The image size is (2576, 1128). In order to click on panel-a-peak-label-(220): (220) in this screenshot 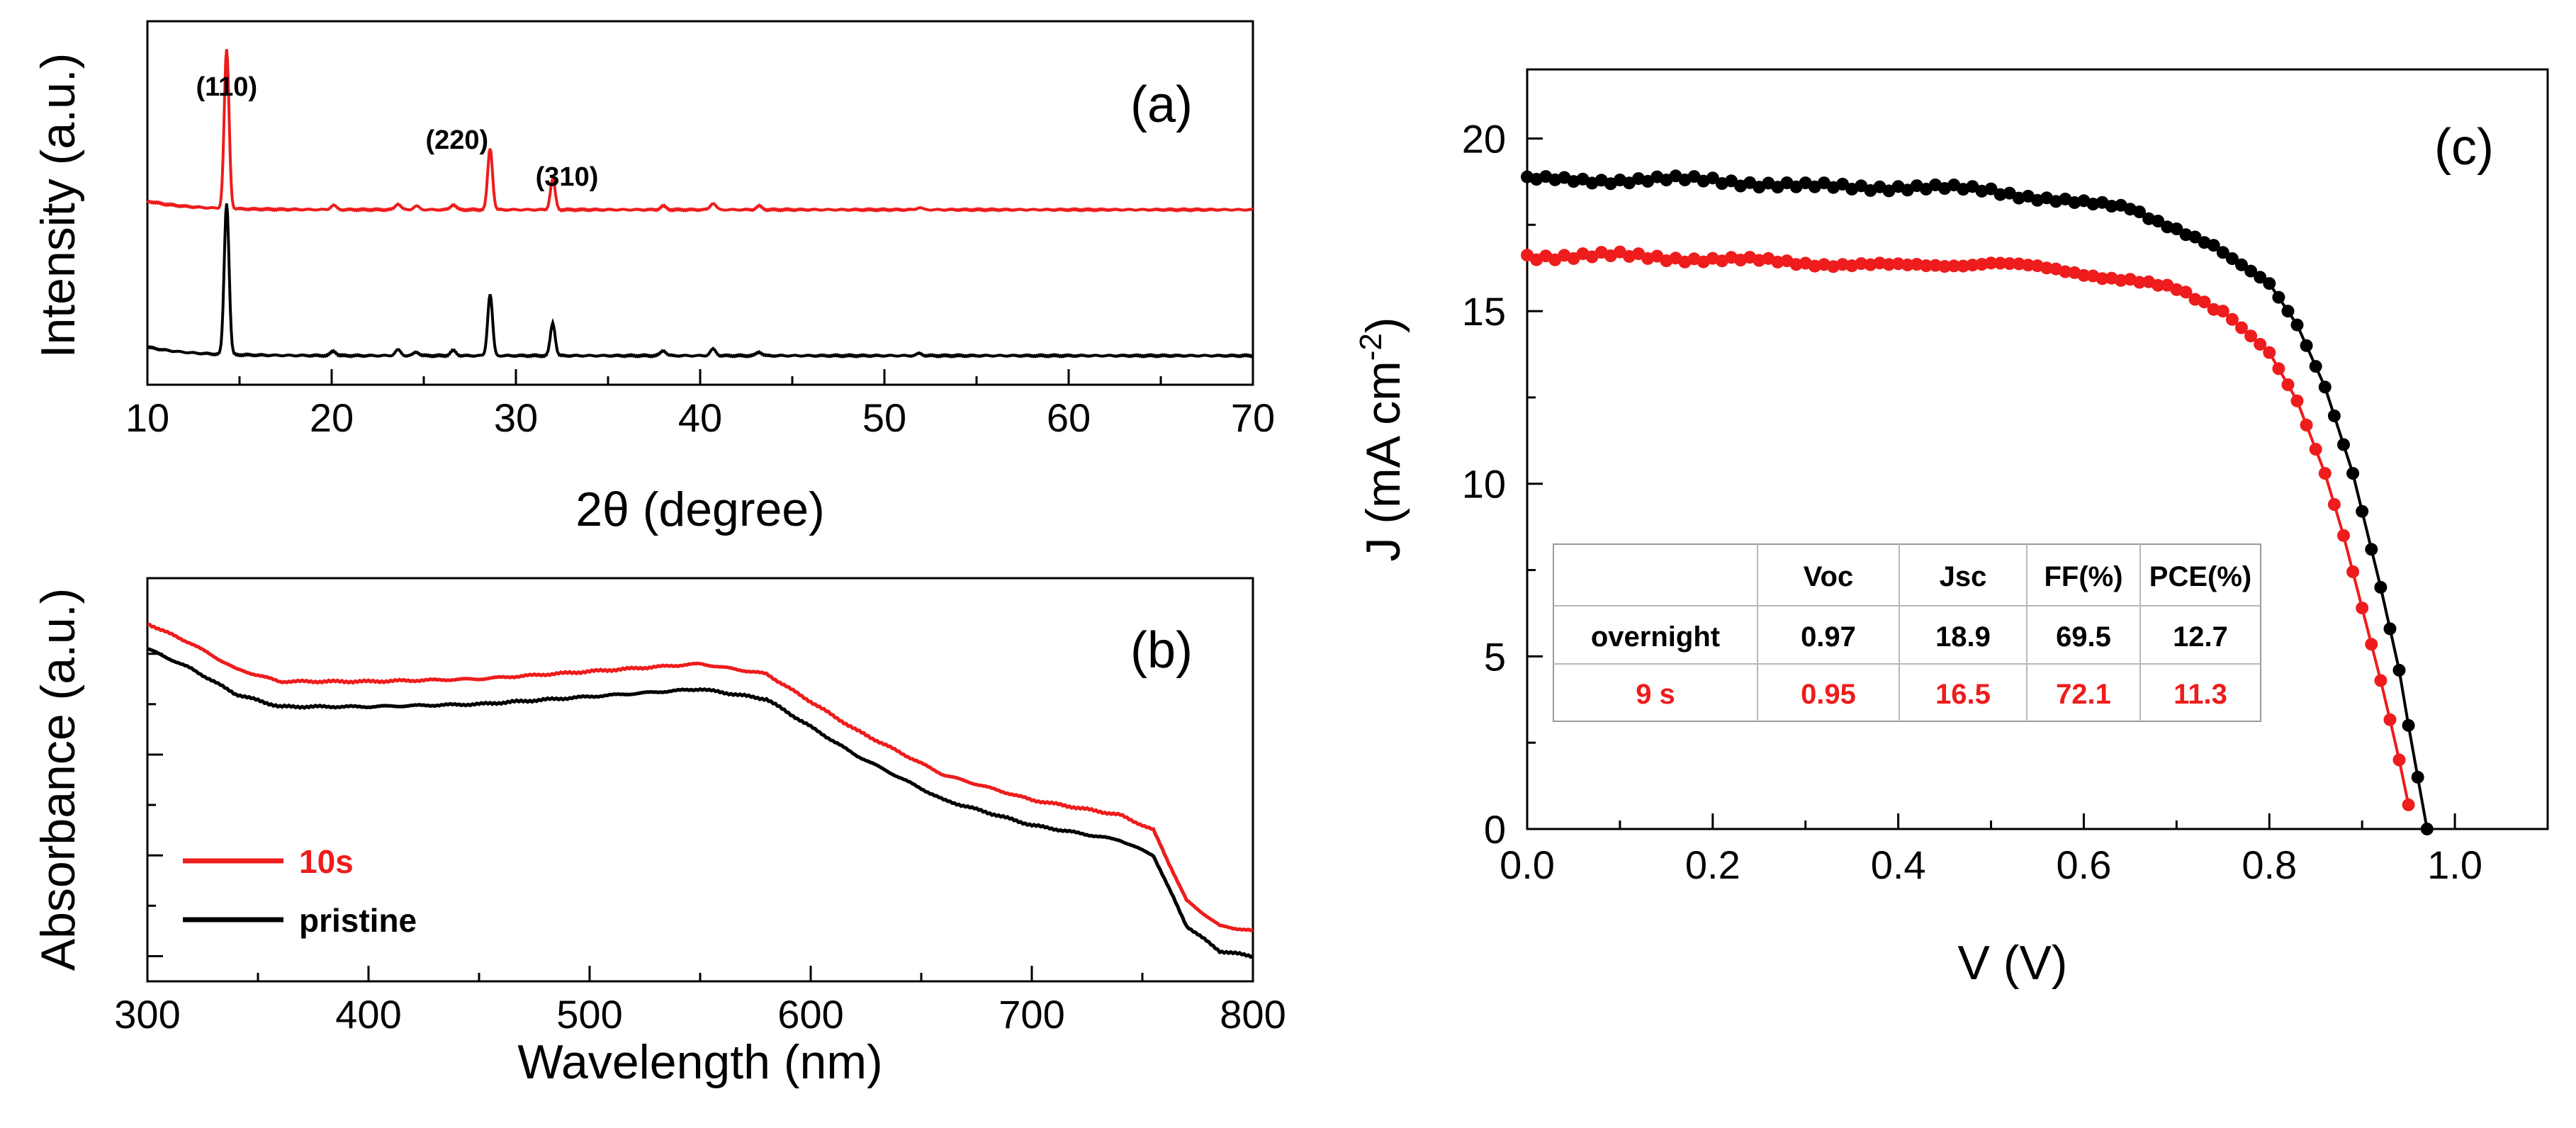, I will do `click(456, 140)`.